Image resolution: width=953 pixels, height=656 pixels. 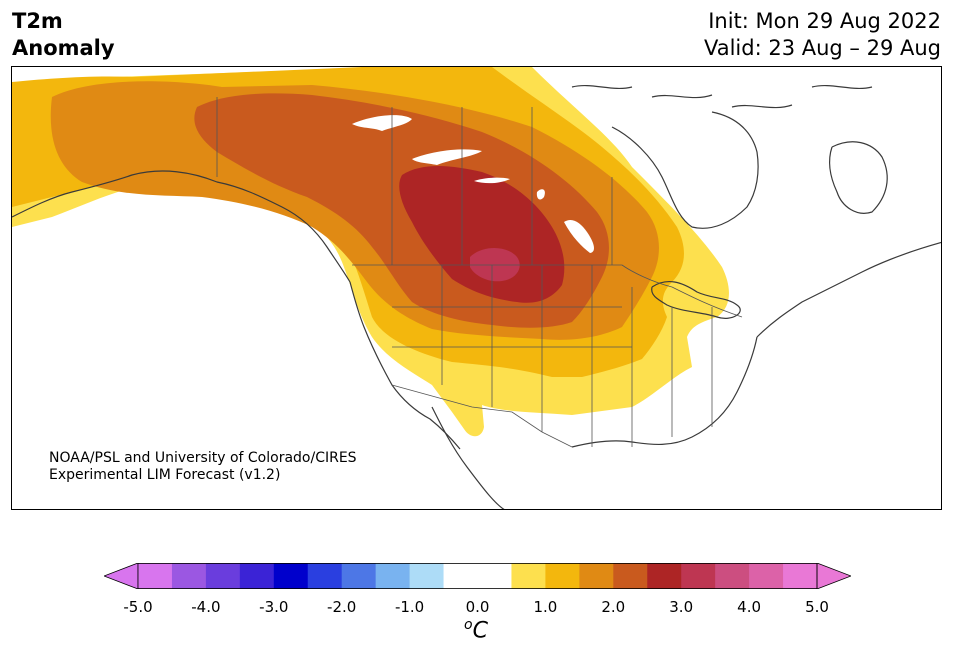 I want to click on hudson-bay, so click(x=685, y=170).